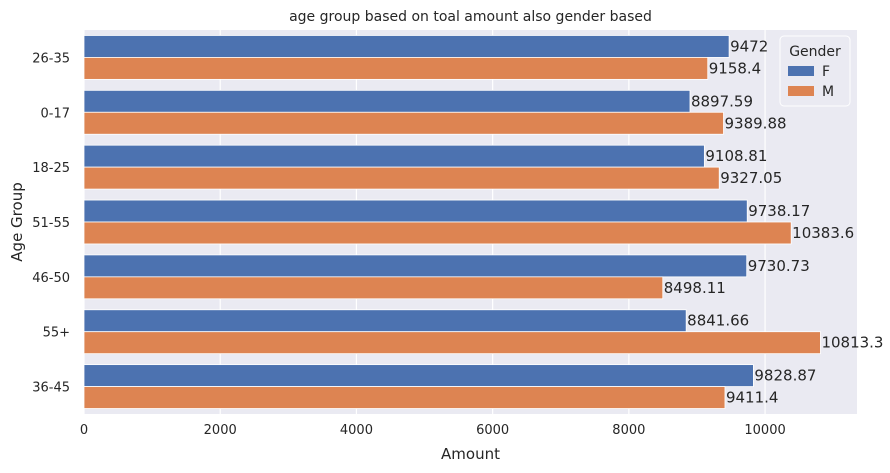  I want to click on bar-value-label: 9327.05, so click(751, 178).